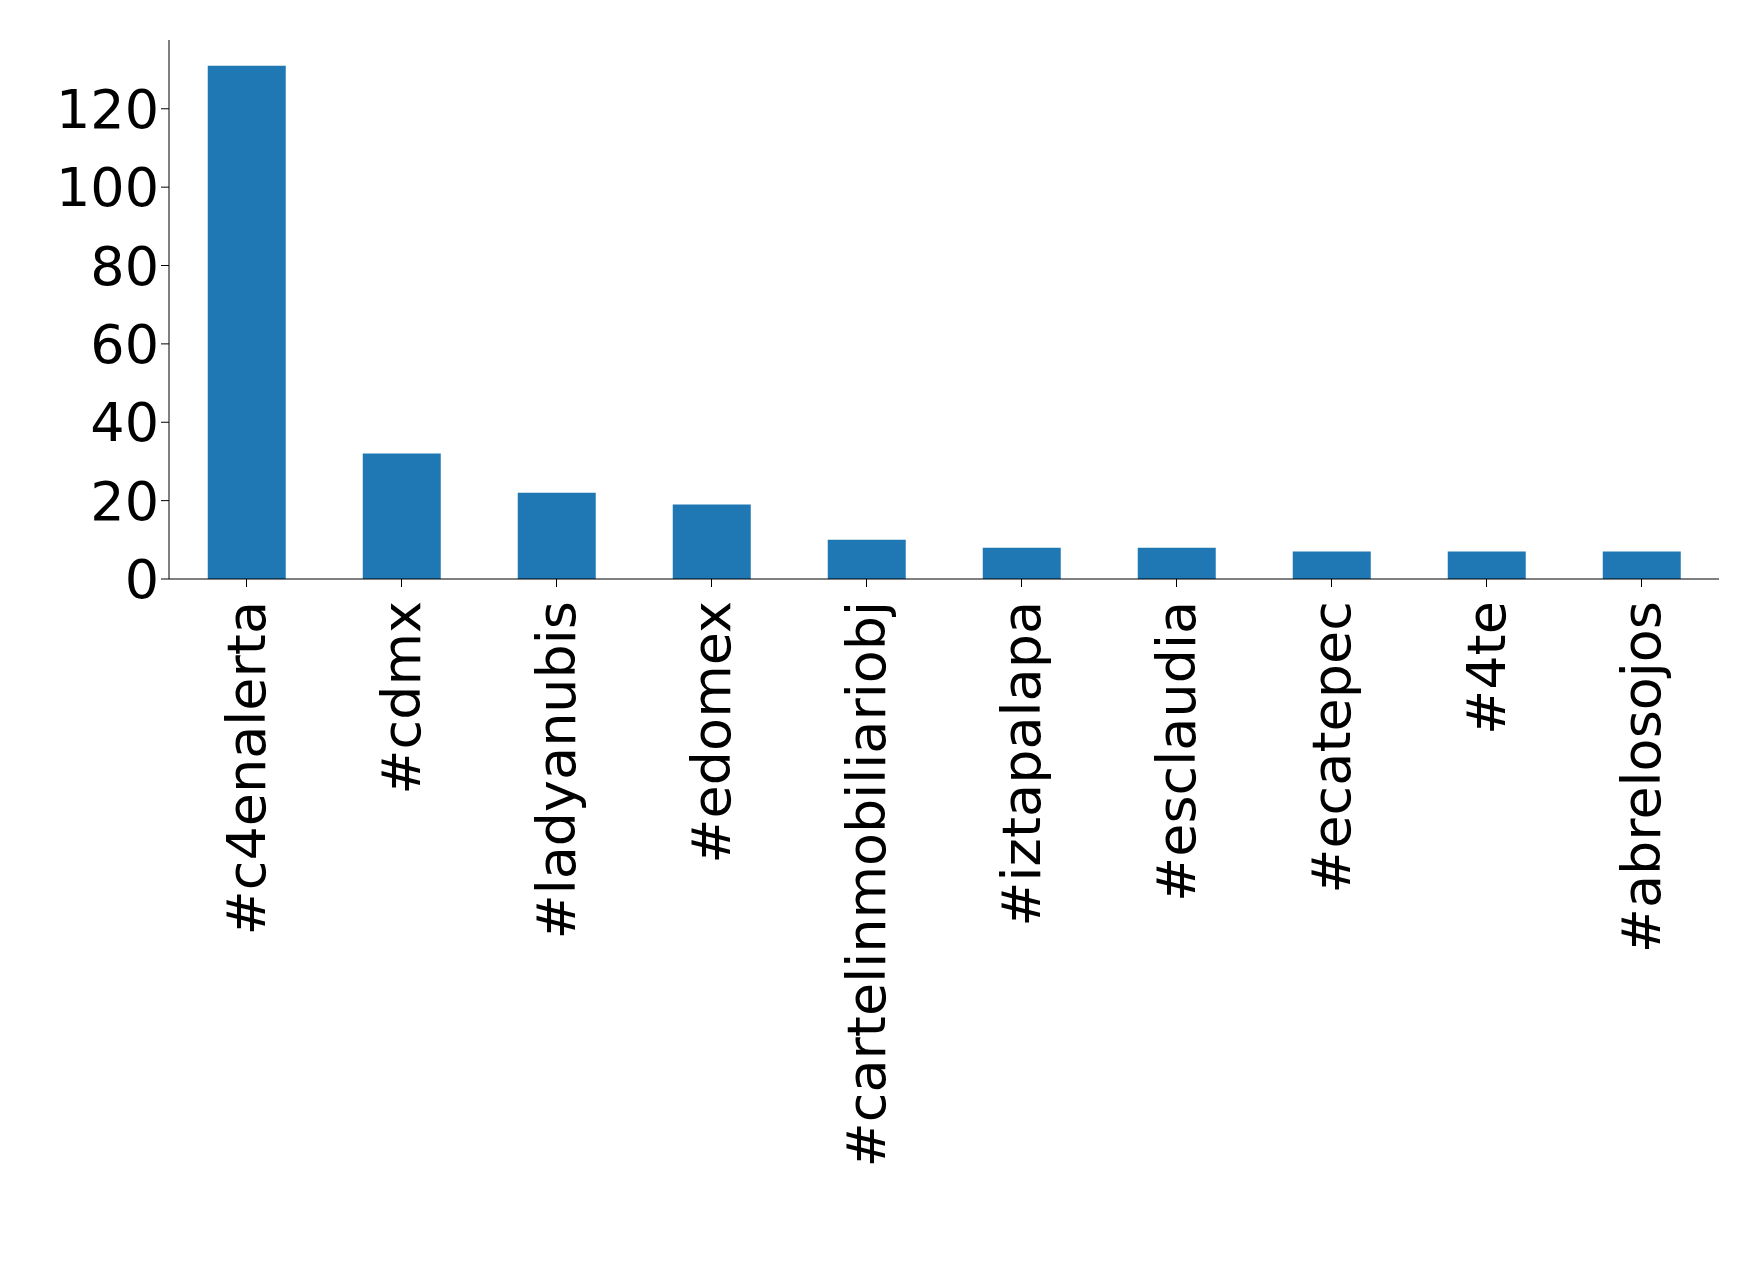 The height and width of the screenshot is (1284, 1758). I want to click on x-tick-label: #ecatepec, so click(1331, 747).